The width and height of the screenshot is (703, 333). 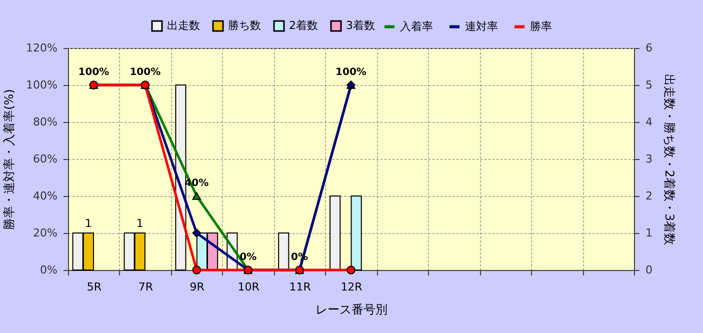 What do you see at coordinates (249, 287) in the screenshot?
I see `x-tick-label: 10R` at bounding box center [249, 287].